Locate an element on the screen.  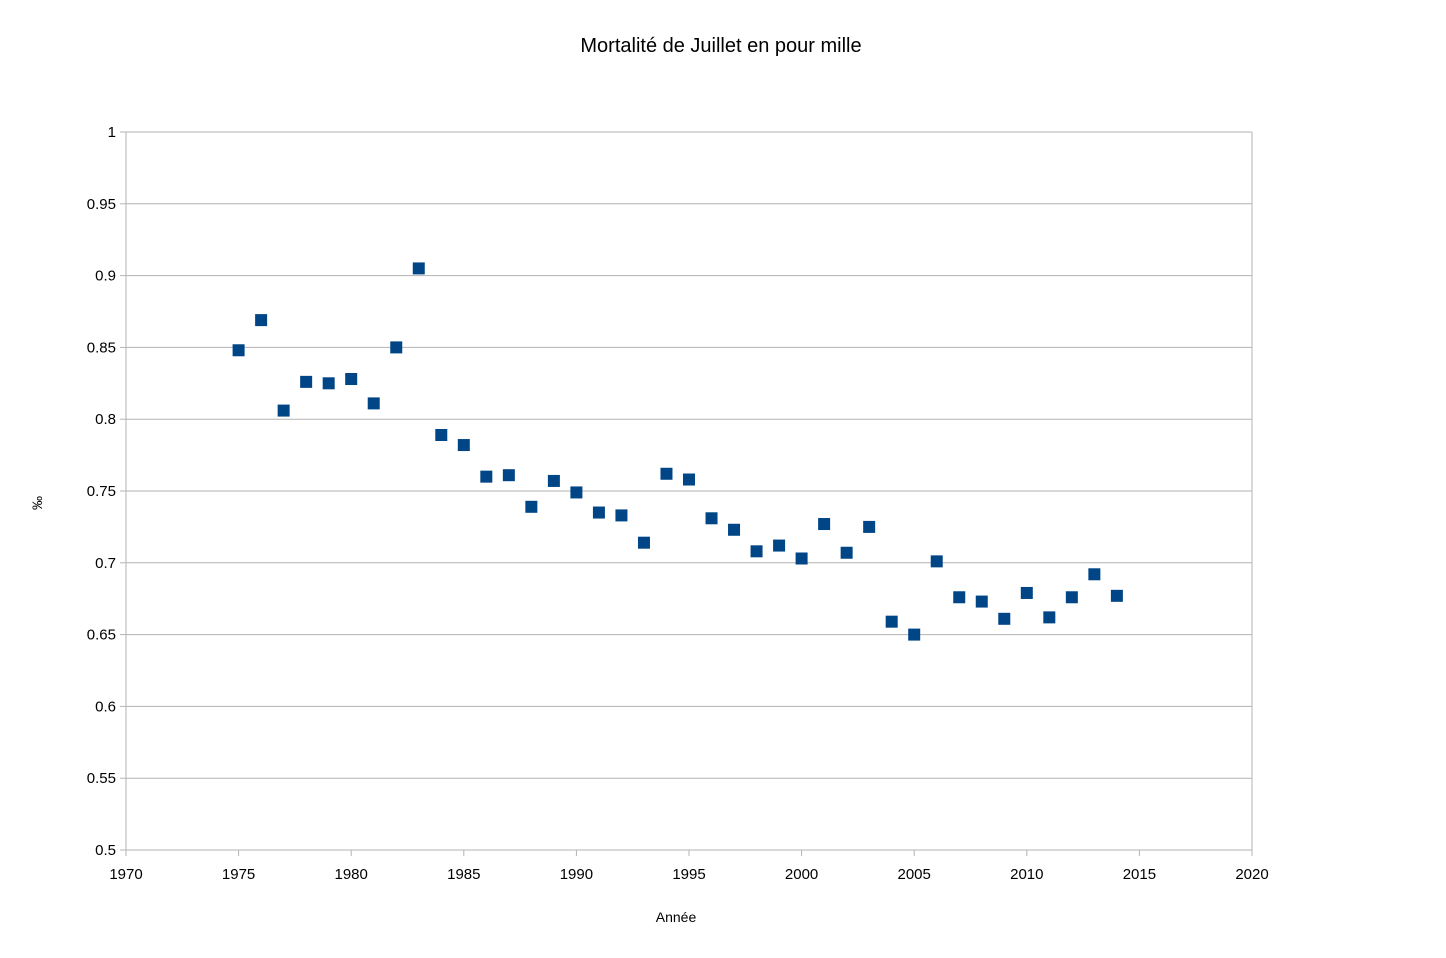
x-tick-label: 2020 is located at coordinates (1251, 874).